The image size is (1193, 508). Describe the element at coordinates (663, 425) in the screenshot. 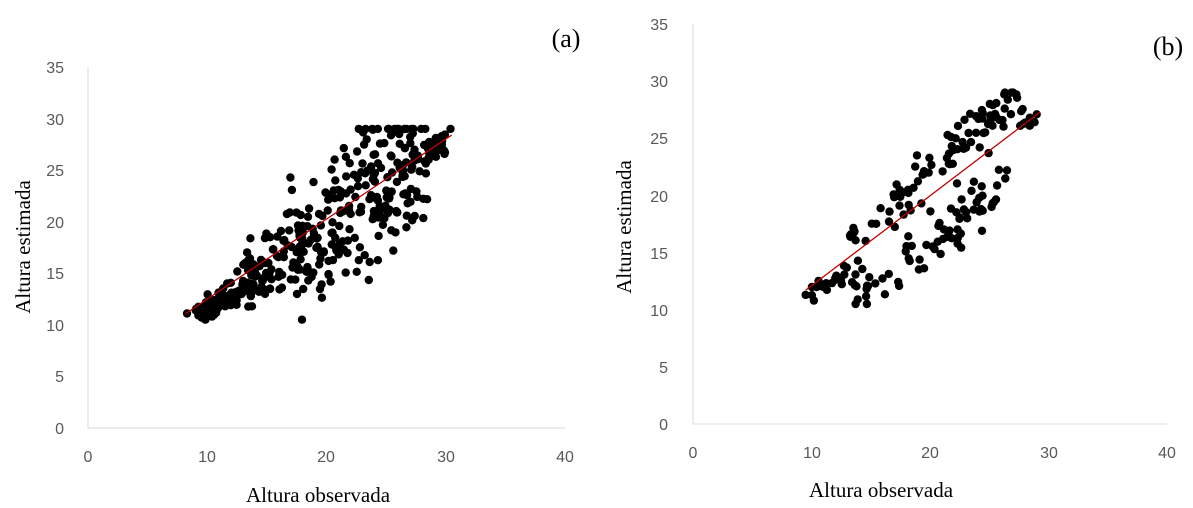

I see `chart-b-y-tick: 0` at that location.